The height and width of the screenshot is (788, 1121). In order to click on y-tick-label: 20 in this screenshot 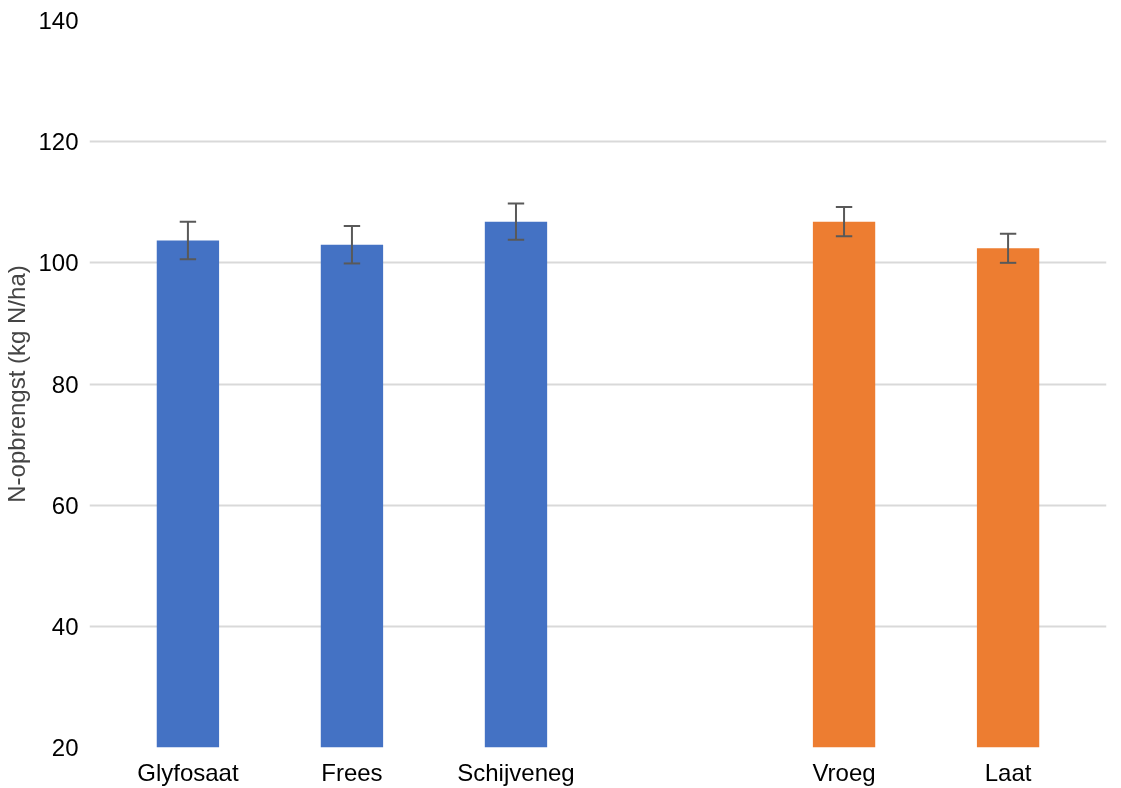, I will do `click(65, 747)`.